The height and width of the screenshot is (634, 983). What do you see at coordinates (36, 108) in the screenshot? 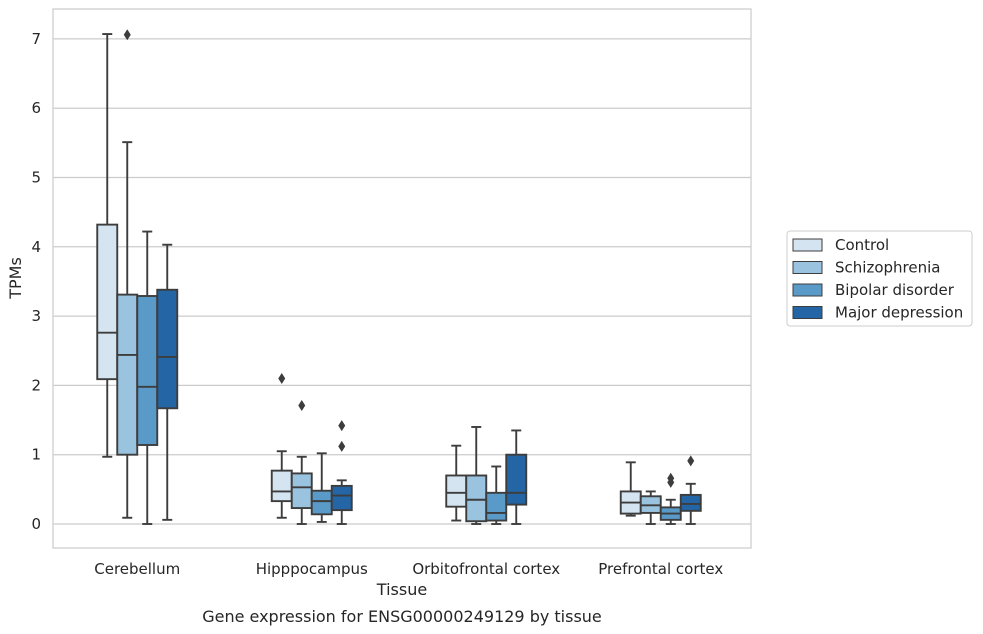
I see `y-tick-label: 6` at bounding box center [36, 108].